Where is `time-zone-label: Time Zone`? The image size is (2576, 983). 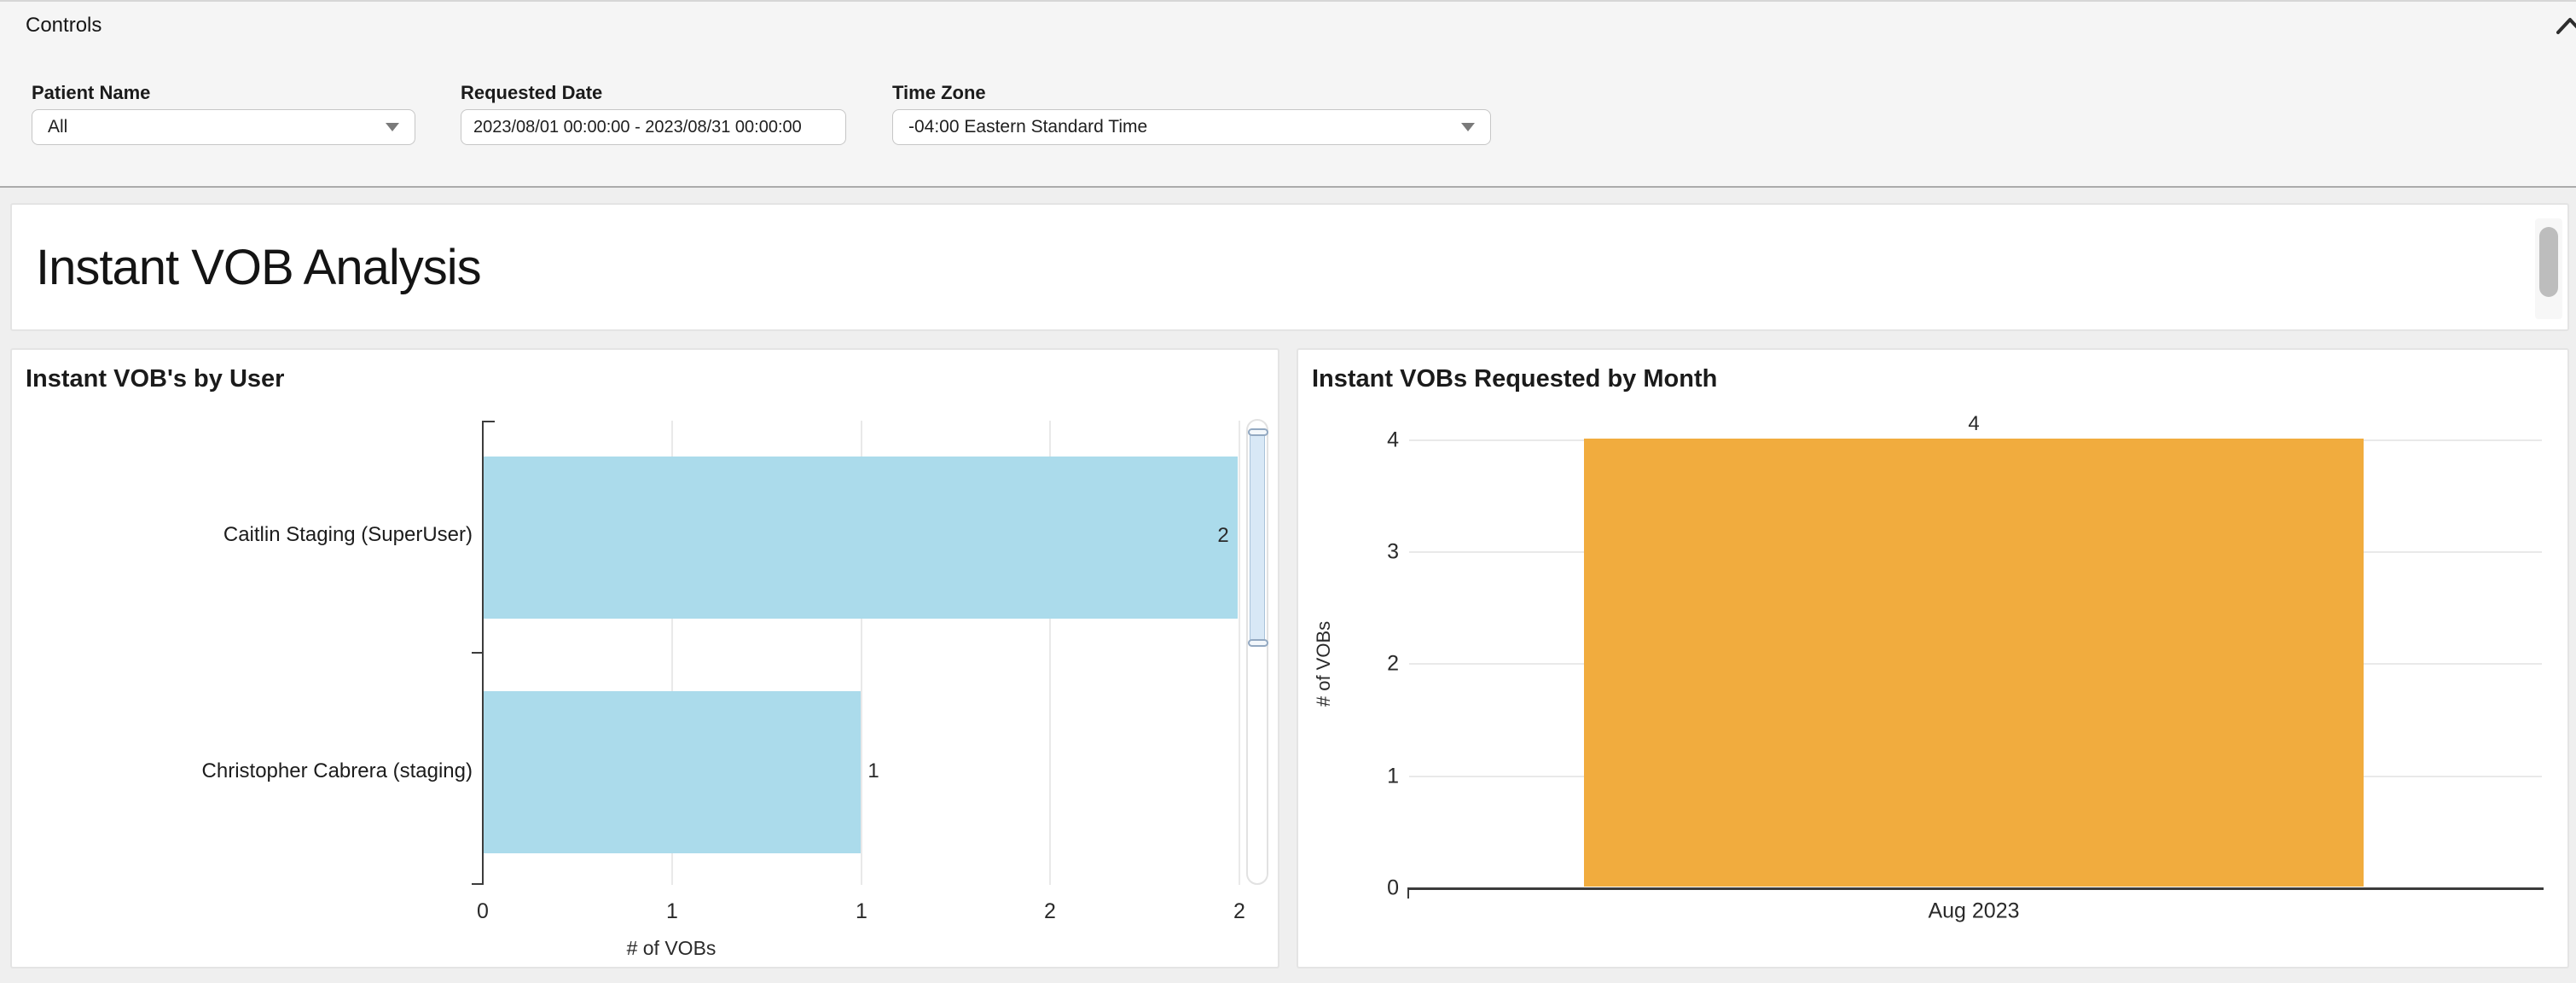
time-zone-label: Time Zone is located at coordinates (939, 92).